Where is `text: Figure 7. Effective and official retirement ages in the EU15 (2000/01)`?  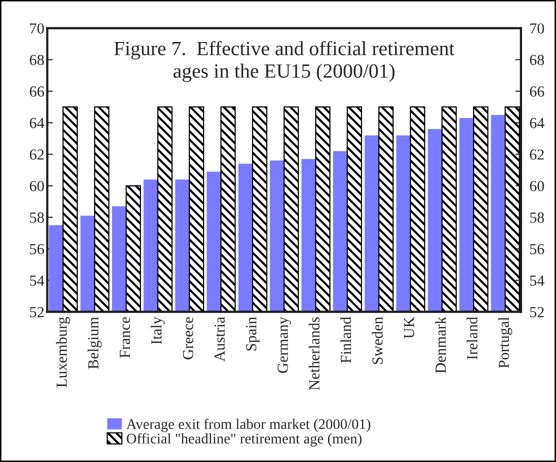 text: Figure 7. Effective and official retirement ages in the EU15 (2000/01) is located at coordinates (284, 61).